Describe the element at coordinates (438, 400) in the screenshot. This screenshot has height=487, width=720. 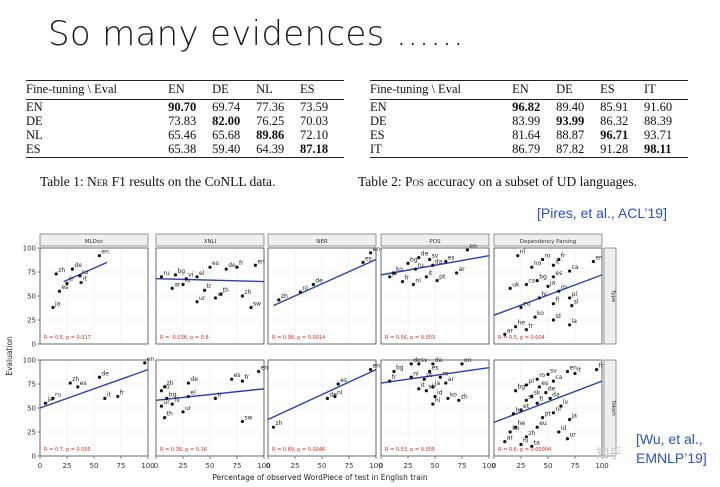
I see `point-label: hi` at that location.